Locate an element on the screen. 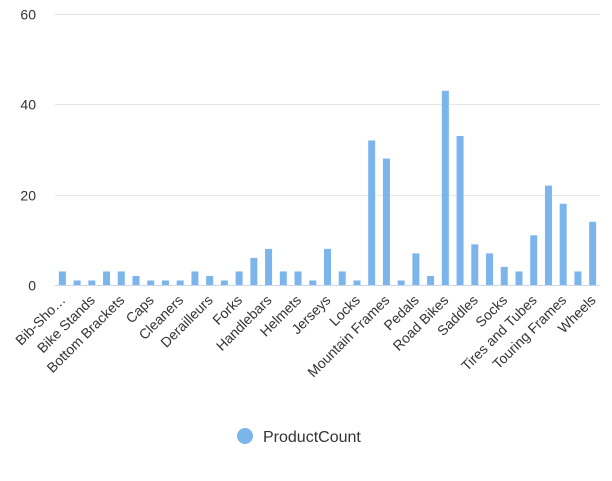 The height and width of the screenshot is (481, 612). y-axis-ticks: 0 20 40 60 is located at coordinates (28, 150).